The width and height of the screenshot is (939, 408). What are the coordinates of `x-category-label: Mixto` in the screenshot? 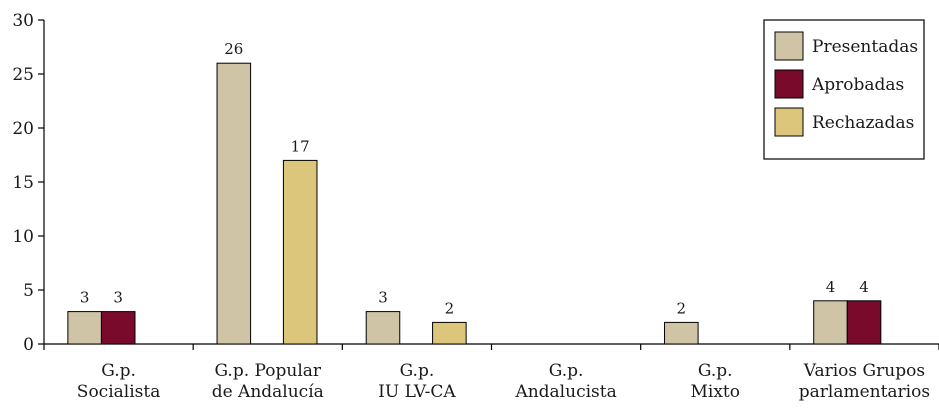 It's located at (716, 392).